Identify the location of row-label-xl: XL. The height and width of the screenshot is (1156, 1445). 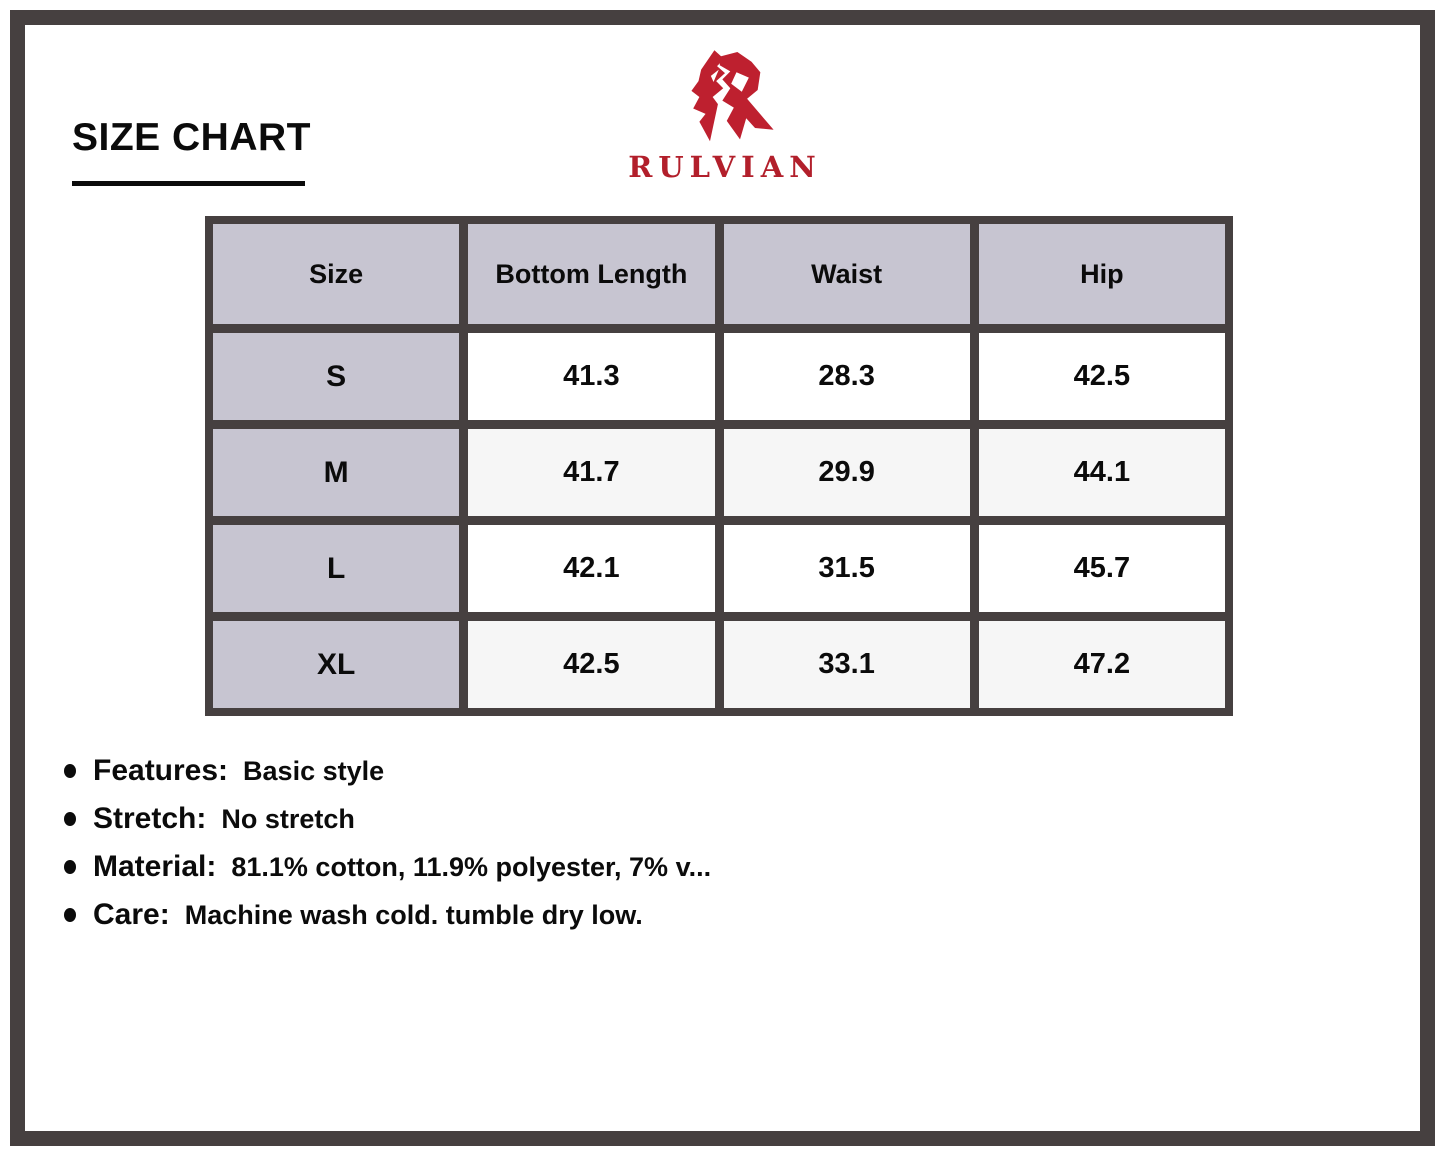
(336, 664).